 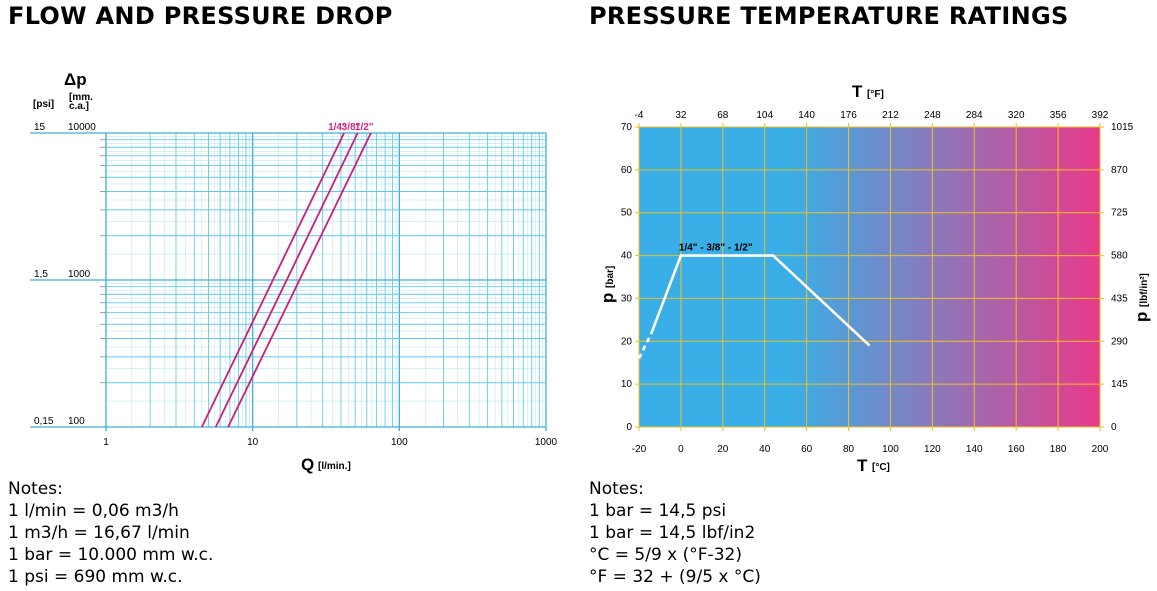 I want to click on pt-note: °F = 32 + (9/5 x °C), so click(x=675, y=577).